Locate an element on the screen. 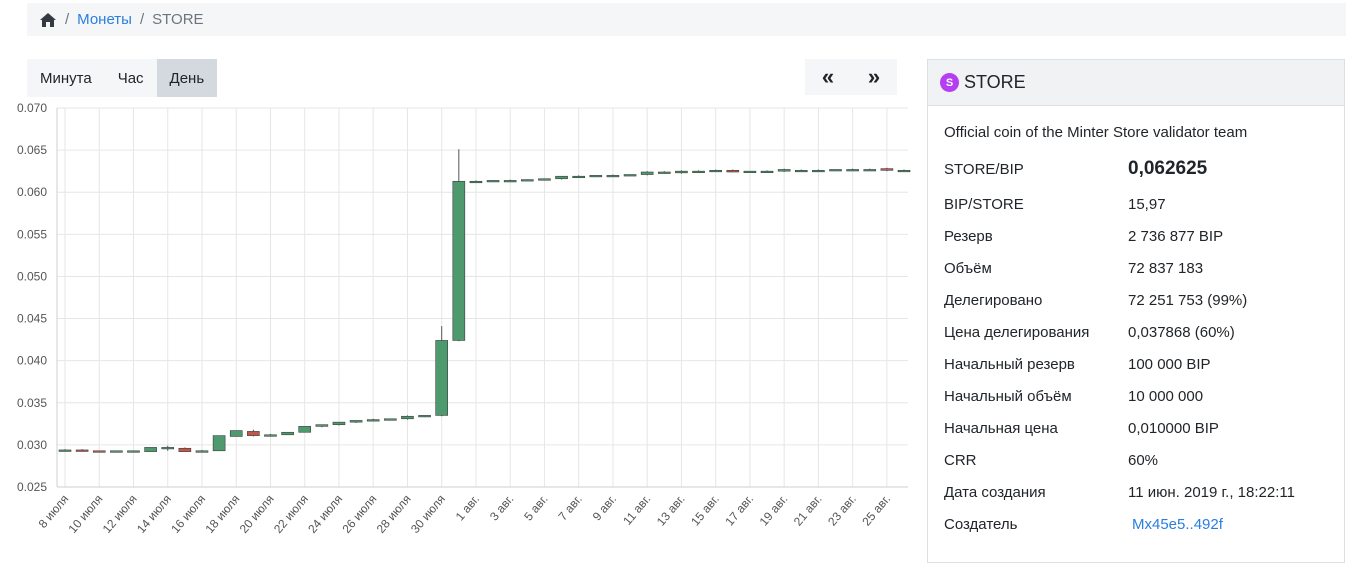 This screenshot has height=570, width=1364. y-tick-label: 0.055 is located at coordinates (32, 234).